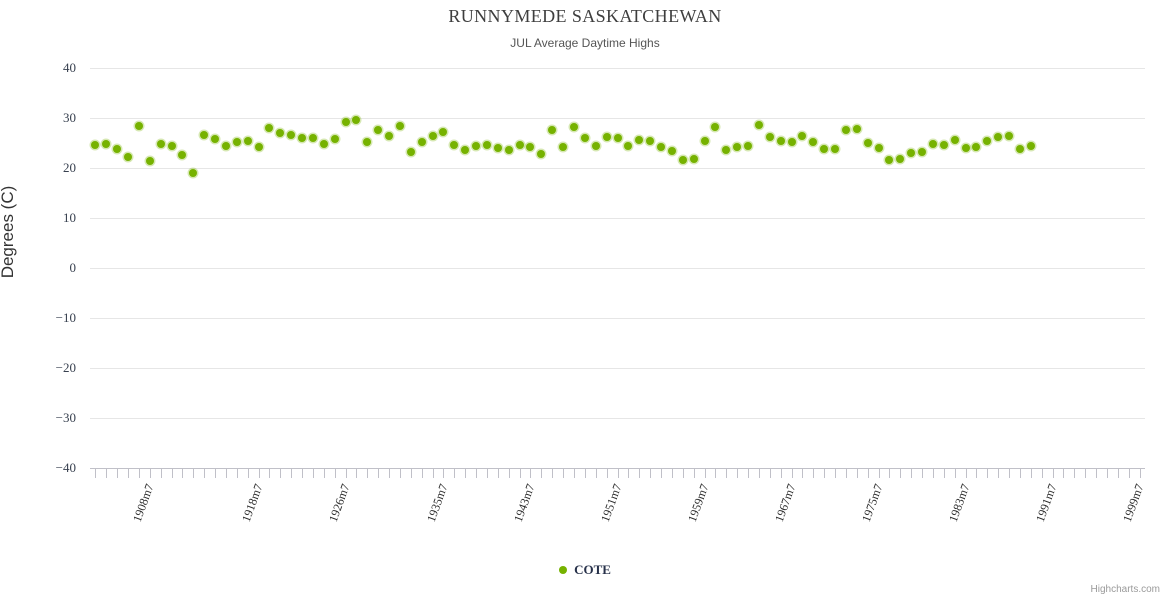 This screenshot has width=1170, height=600. What do you see at coordinates (1125, 589) in the screenshot?
I see `chart-credits: Highcharts.com` at bounding box center [1125, 589].